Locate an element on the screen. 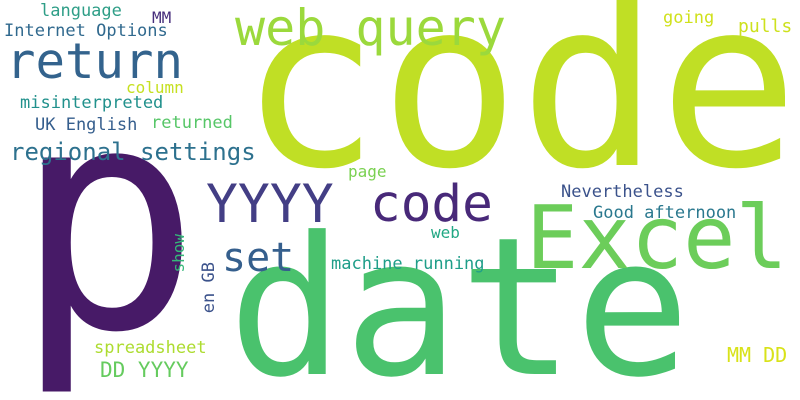  word-code-medium: code is located at coordinates (431, 204).